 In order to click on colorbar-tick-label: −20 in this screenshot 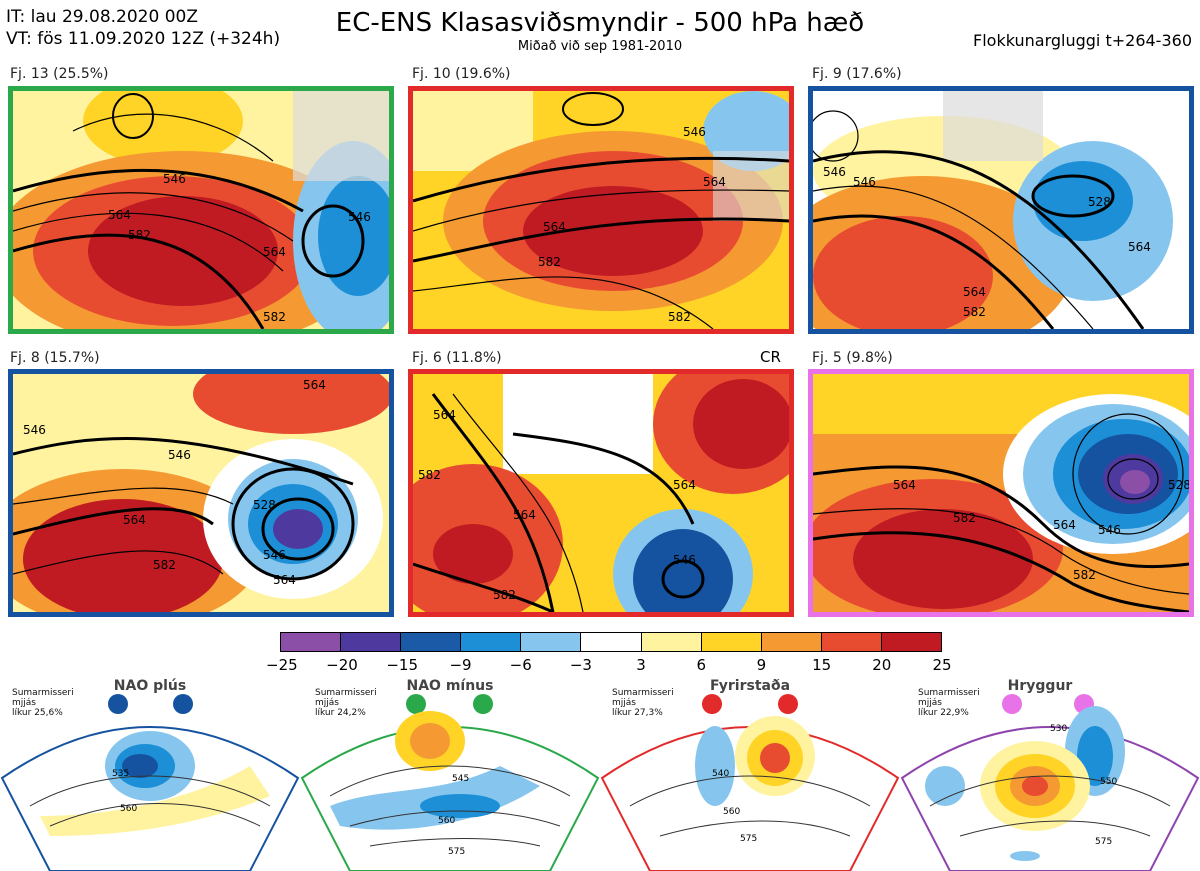, I will do `click(342, 665)`.